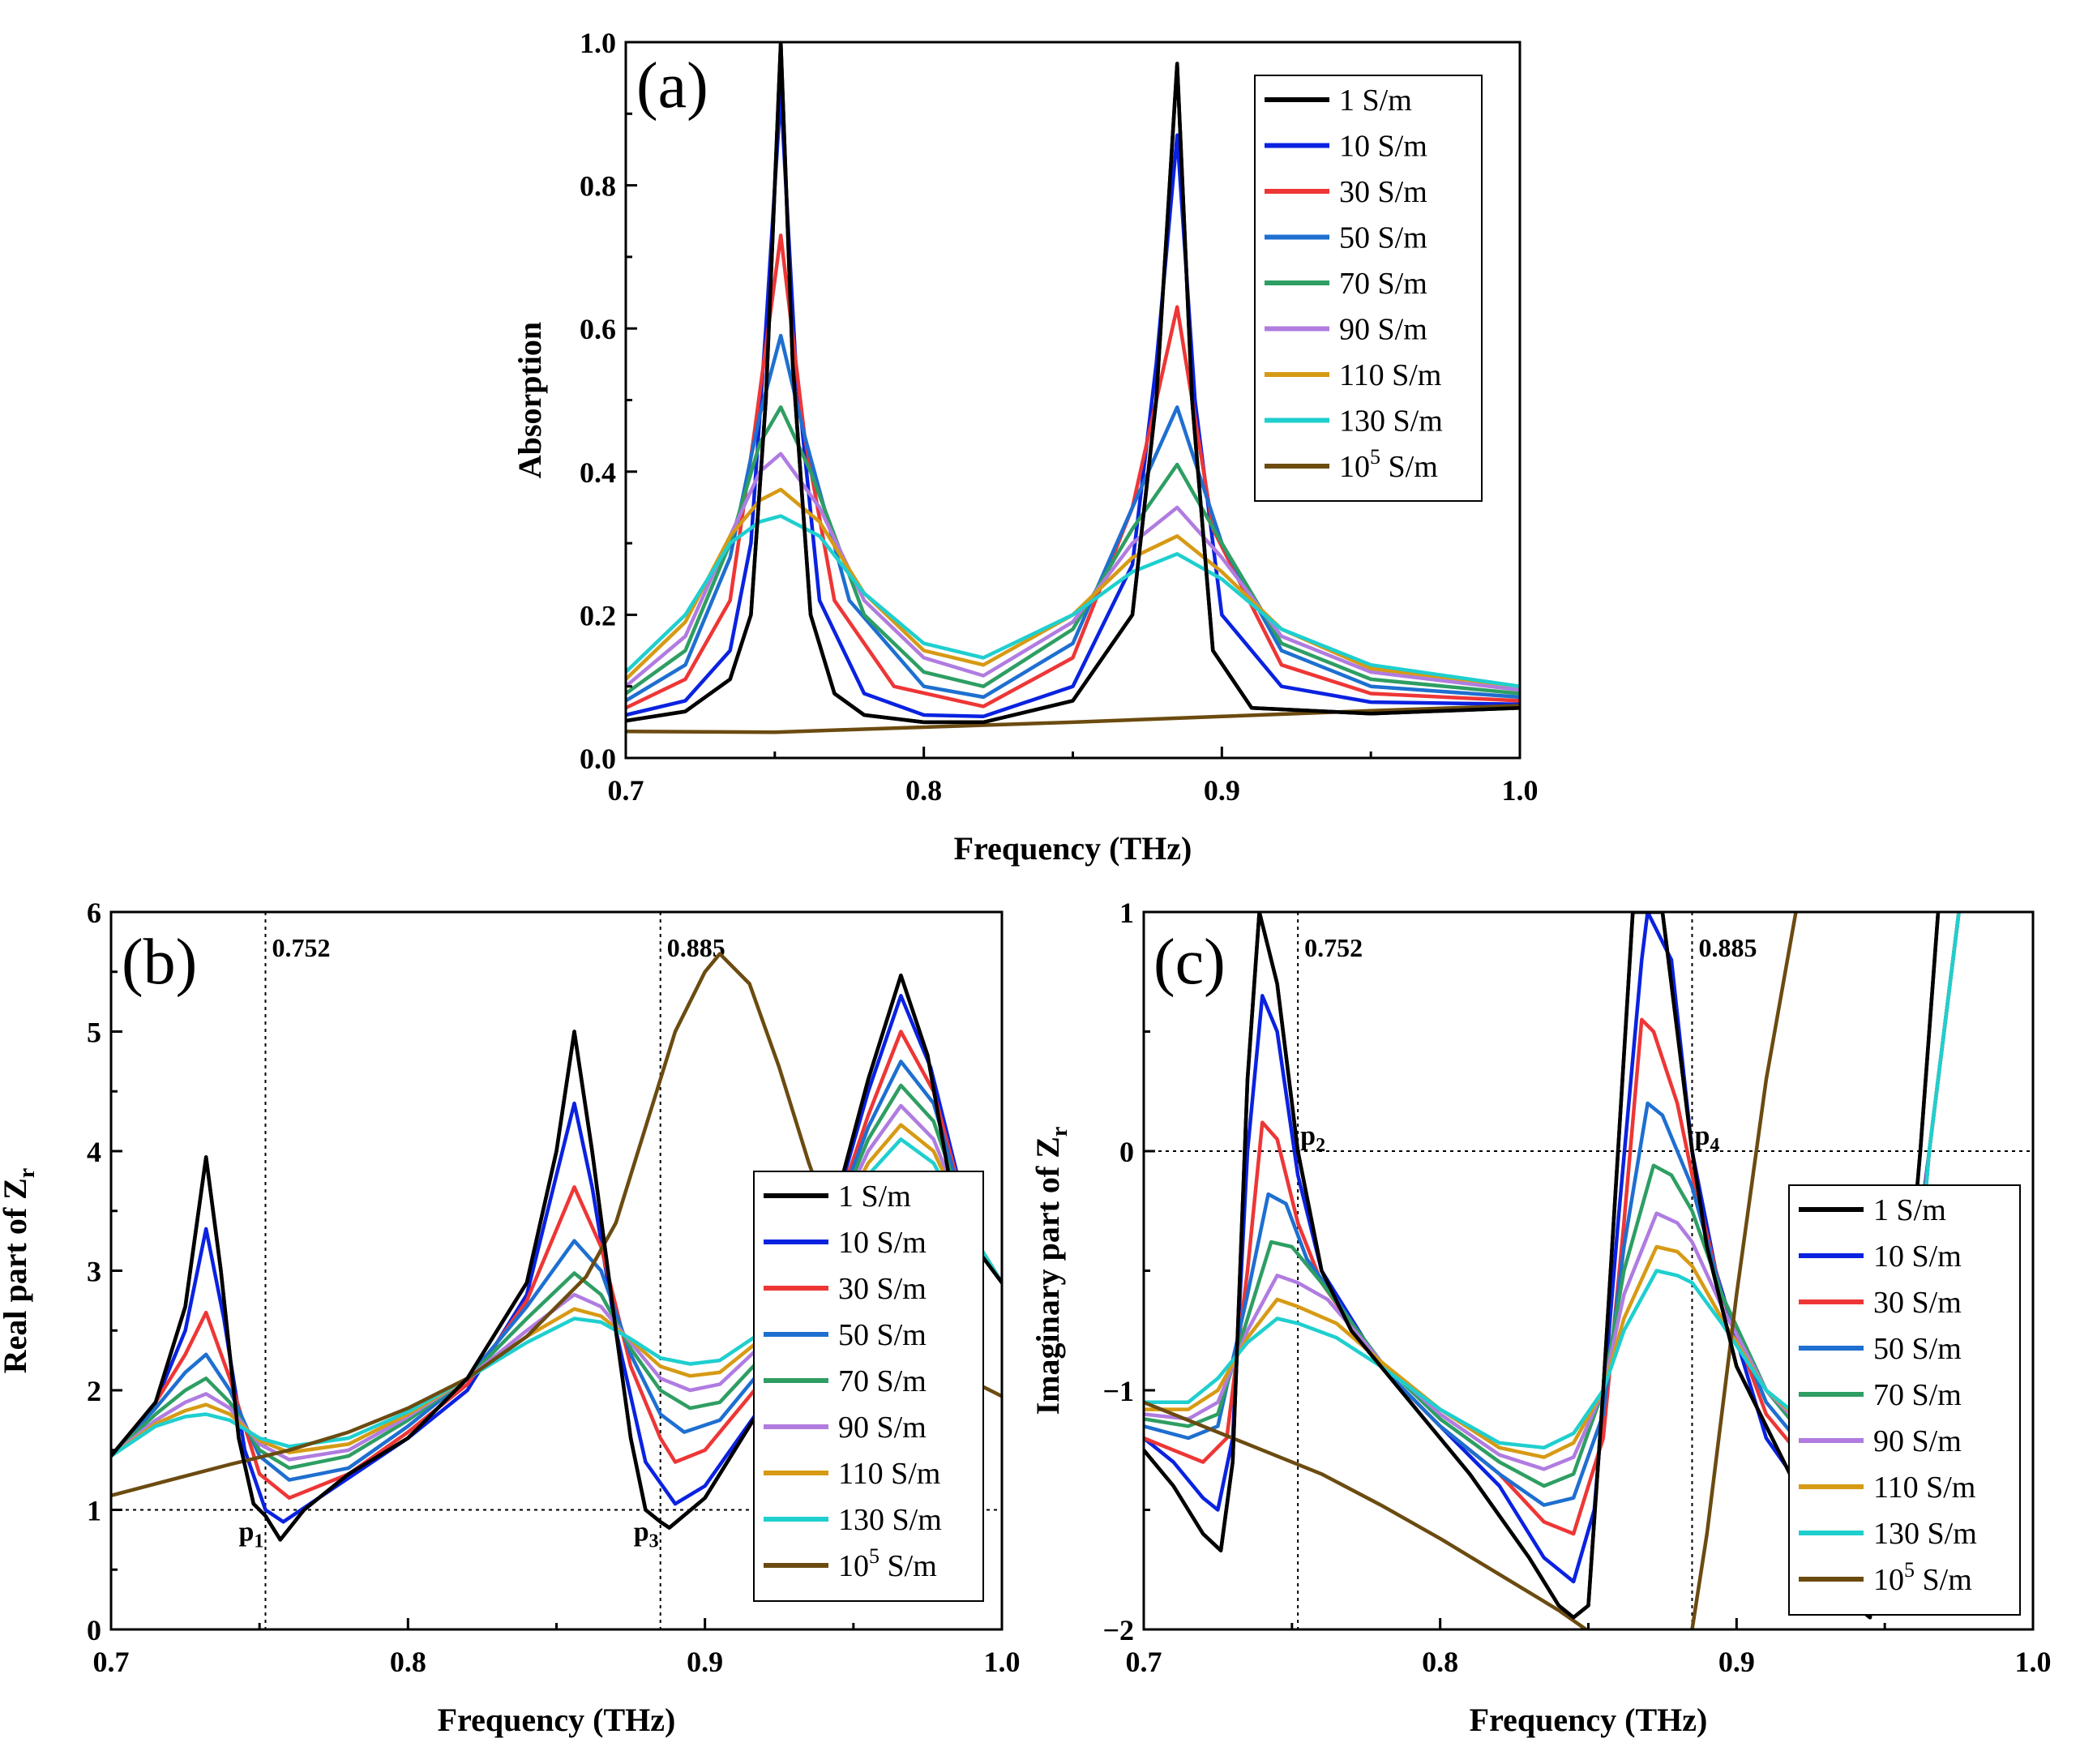 The height and width of the screenshot is (1764, 2080). Describe the element at coordinates (598, 43) in the screenshot. I see `y-tick-label-6: 1.0` at that location.